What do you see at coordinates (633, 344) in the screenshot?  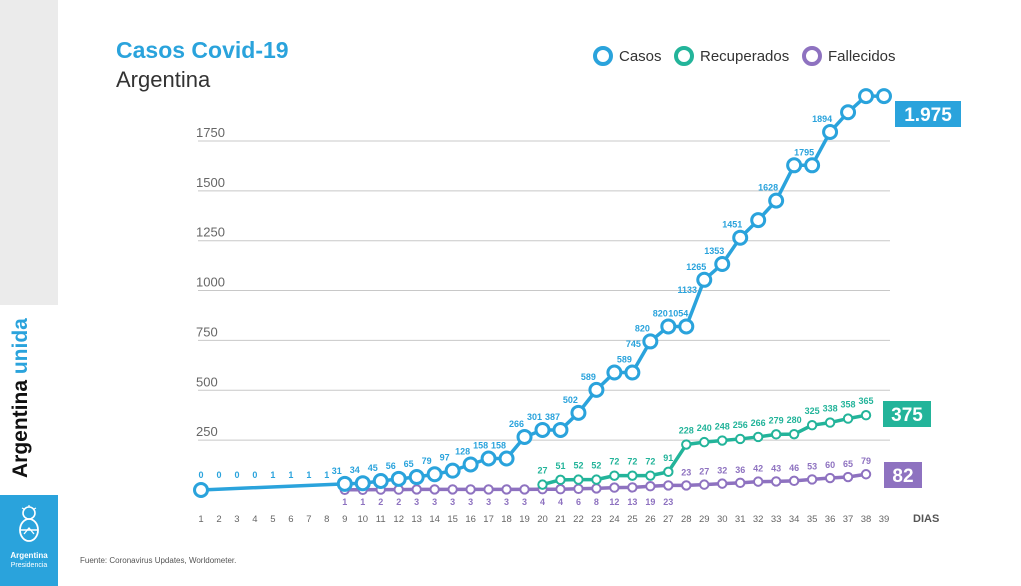 I see `data-label-casos: 745` at bounding box center [633, 344].